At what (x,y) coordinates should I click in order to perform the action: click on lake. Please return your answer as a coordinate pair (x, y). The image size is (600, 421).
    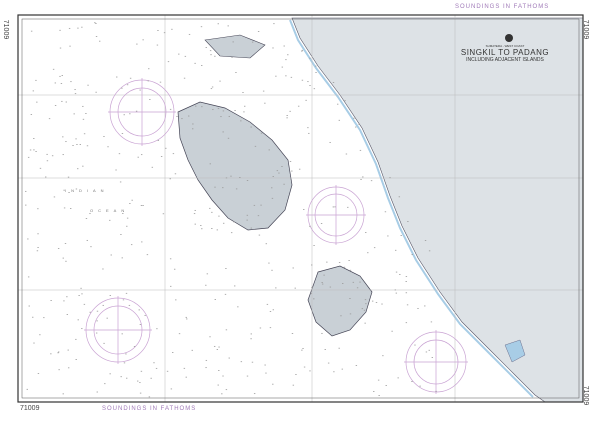
    Looking at the image, I should click on (515, 351).